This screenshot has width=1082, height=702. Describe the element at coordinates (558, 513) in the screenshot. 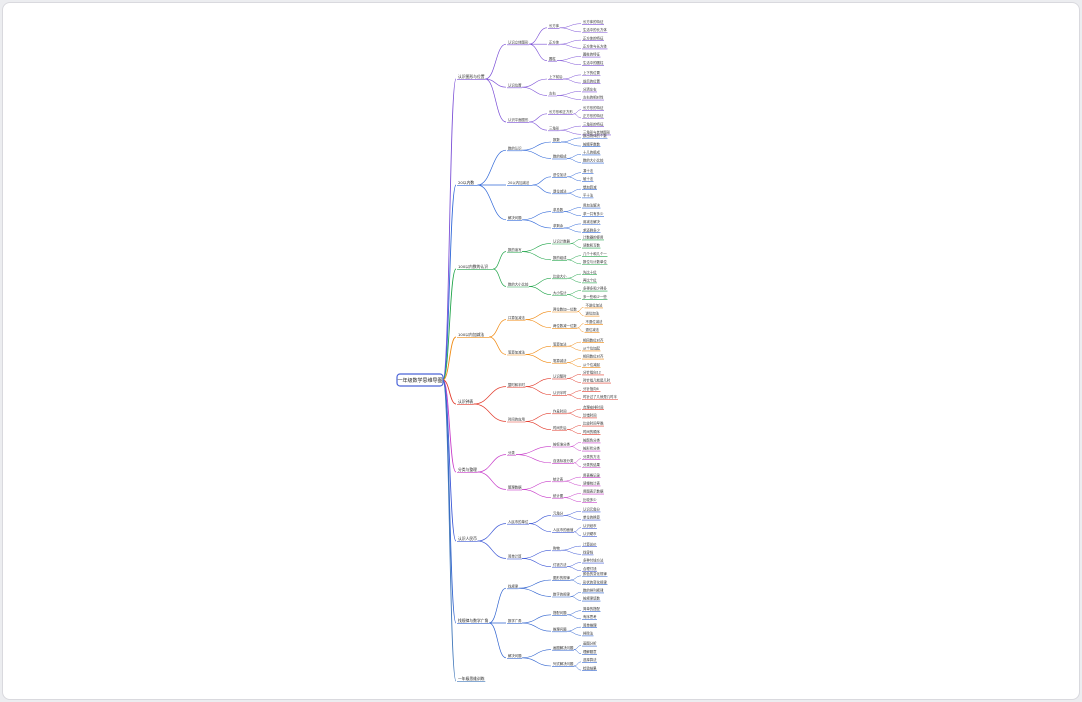

I see `subtopic-7-1-1: 元角分` at that location.